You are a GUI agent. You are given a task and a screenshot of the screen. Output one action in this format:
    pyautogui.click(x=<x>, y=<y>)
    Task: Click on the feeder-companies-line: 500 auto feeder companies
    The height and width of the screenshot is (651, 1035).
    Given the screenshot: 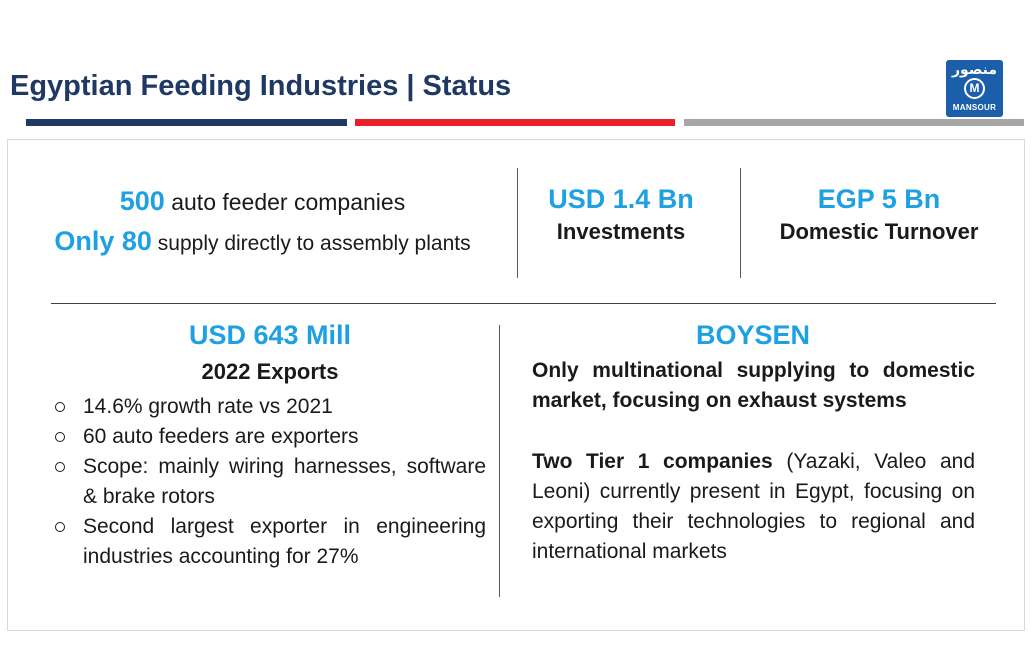 What is the action you would take?
    pyautogui.click(x=262, y=201)
    